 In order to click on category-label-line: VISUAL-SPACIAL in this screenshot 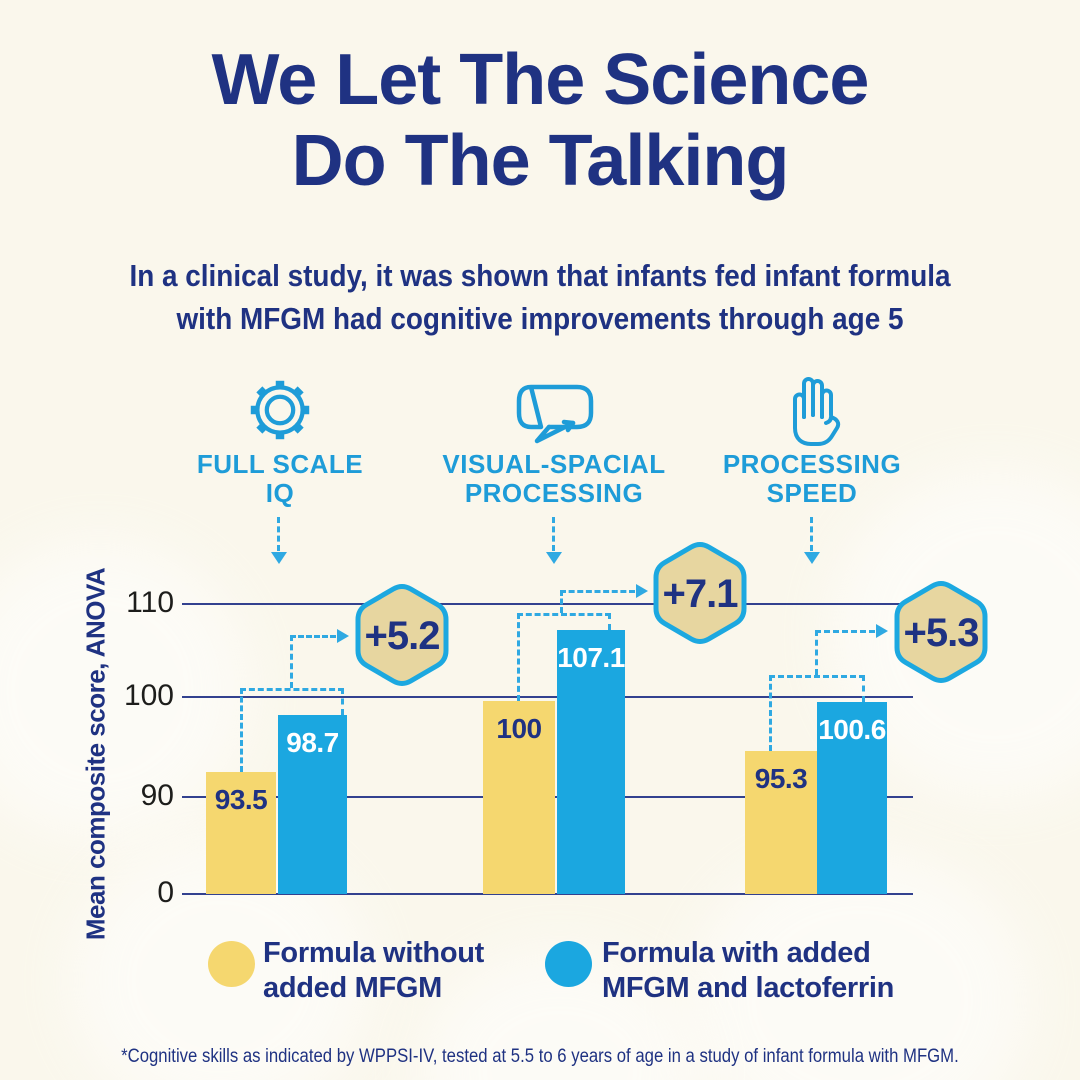, I will do `click(554, 464)`.